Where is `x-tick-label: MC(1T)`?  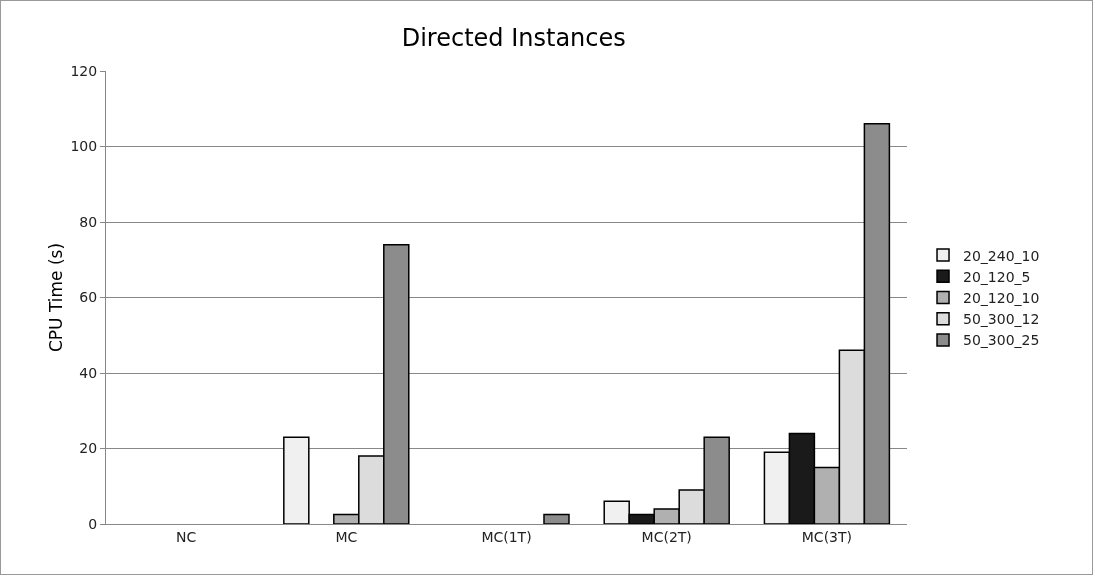 x-tick-label: MC(1T) is located at coordinates (506, 536).